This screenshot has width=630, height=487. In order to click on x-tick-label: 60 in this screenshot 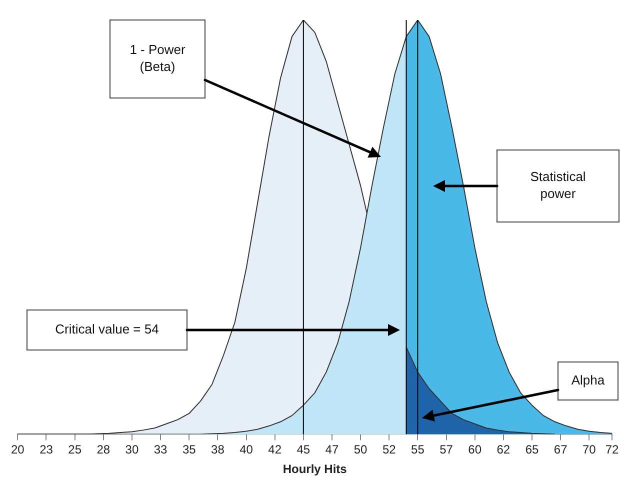, I will do `click(475, 449)`.